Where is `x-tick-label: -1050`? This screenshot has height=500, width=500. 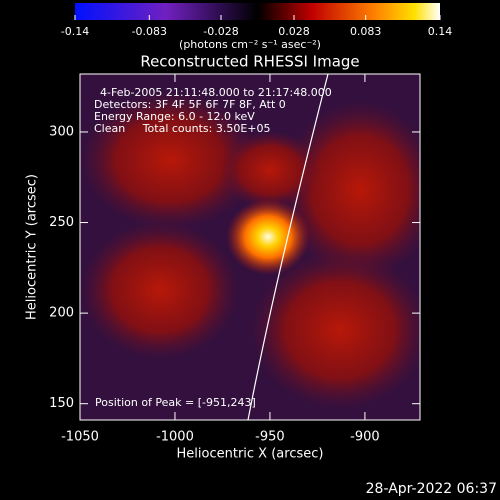 x-tick-label: -1050 is located at coordinates (80, 437).